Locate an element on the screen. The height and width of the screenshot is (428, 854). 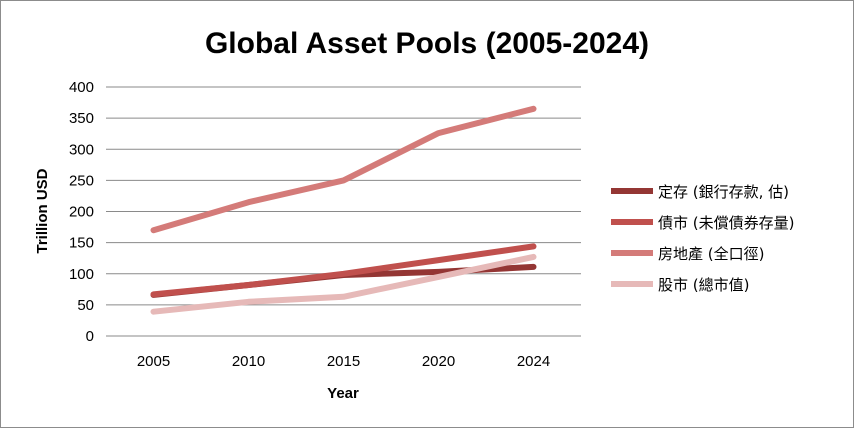
x-axis-ticks: 2005 2010 2015 2020 2024 is located at coordinates (343, 361).